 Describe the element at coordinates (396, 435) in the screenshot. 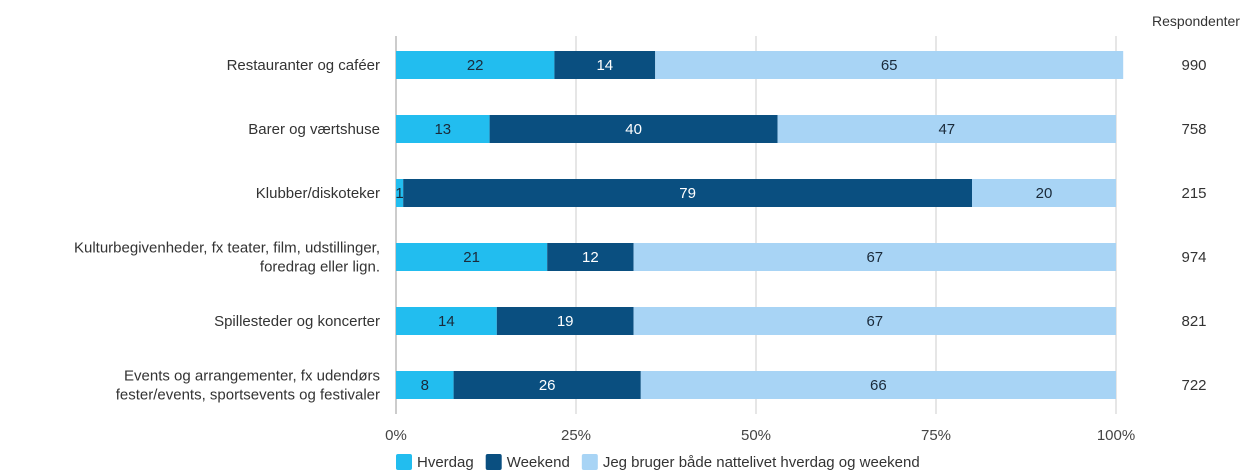

I see `x-tick-label: 0%` at that location.